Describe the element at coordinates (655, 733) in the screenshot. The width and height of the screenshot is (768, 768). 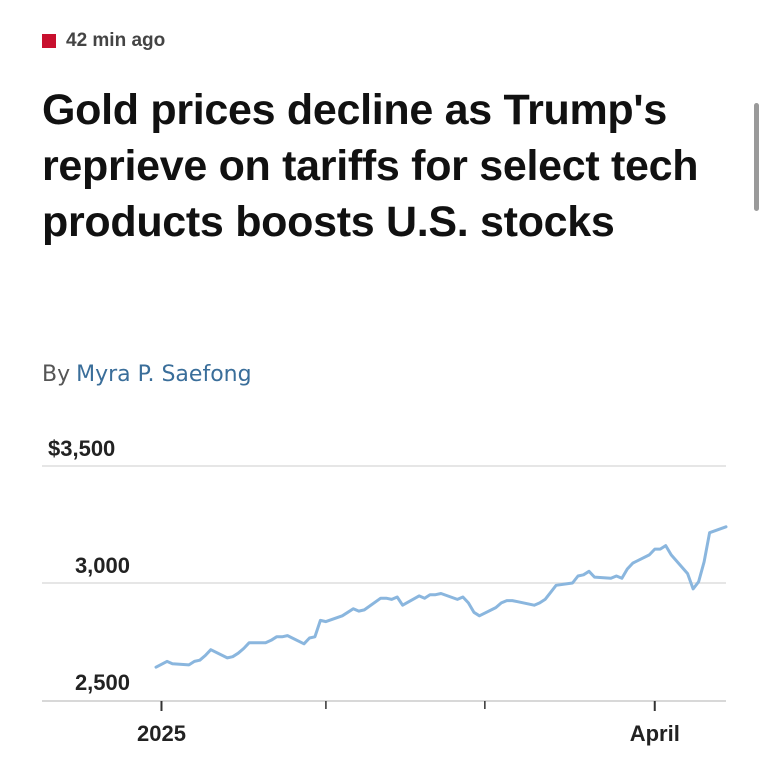
I see `x-tick-label: April` at that location.